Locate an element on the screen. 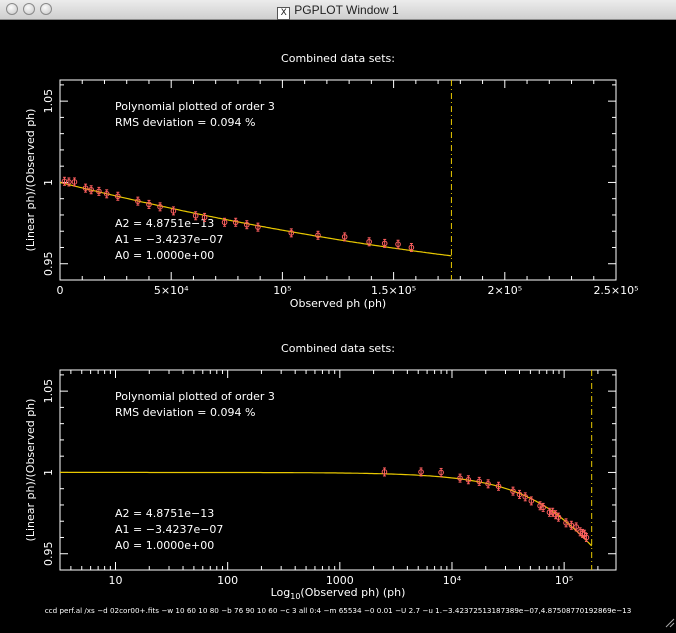 This screenshot has height=633, width=676. window-title-text: PGPLOT Window 1 is located at coordinates (346, 10).